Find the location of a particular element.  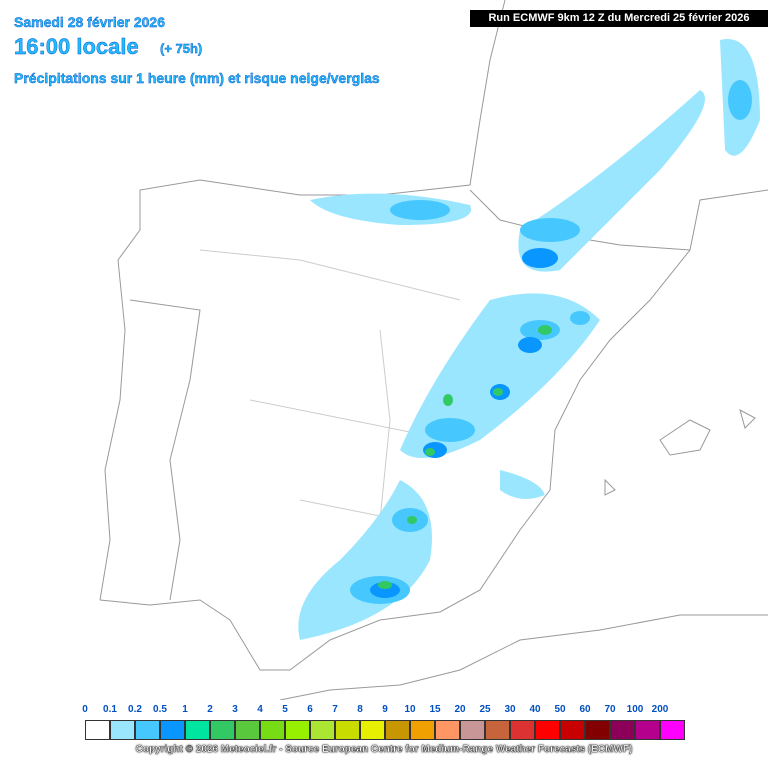

legend-label: 7 is located at coordinates (335, 709).